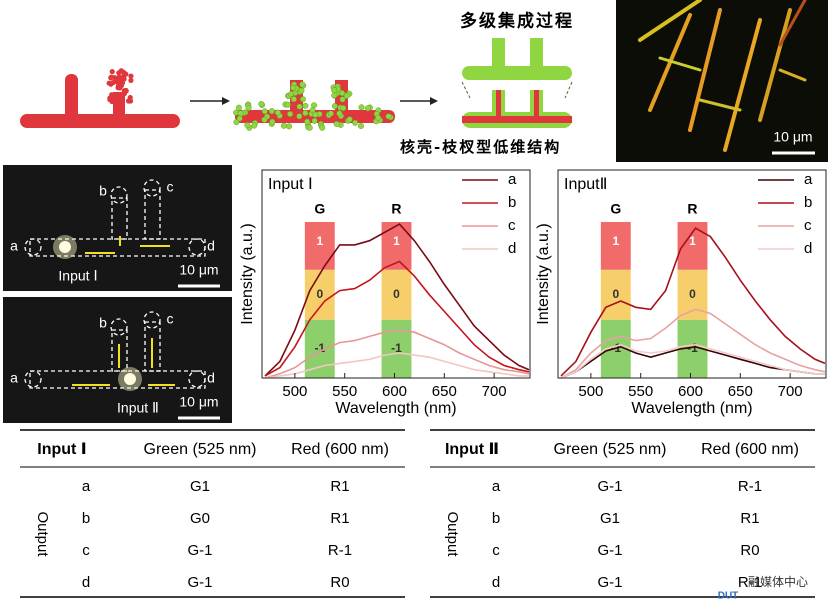  What do you see at coordinates (344, 391) in the screenshot?
I see `x-tick-label: 550` at bounding box center [344, 391].